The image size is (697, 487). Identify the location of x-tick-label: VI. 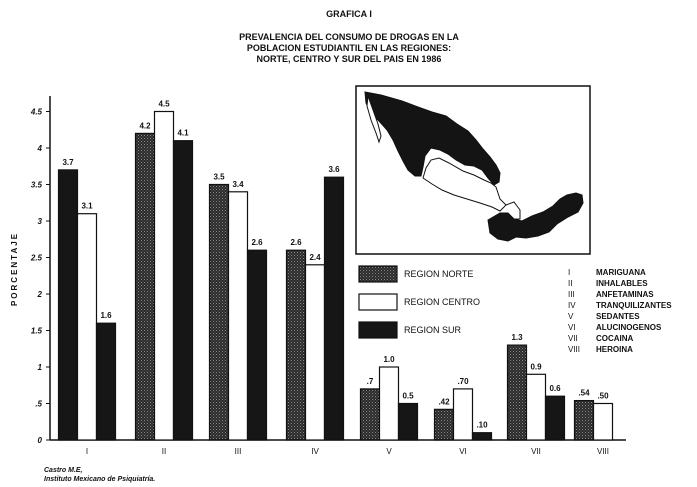
(463, 451).